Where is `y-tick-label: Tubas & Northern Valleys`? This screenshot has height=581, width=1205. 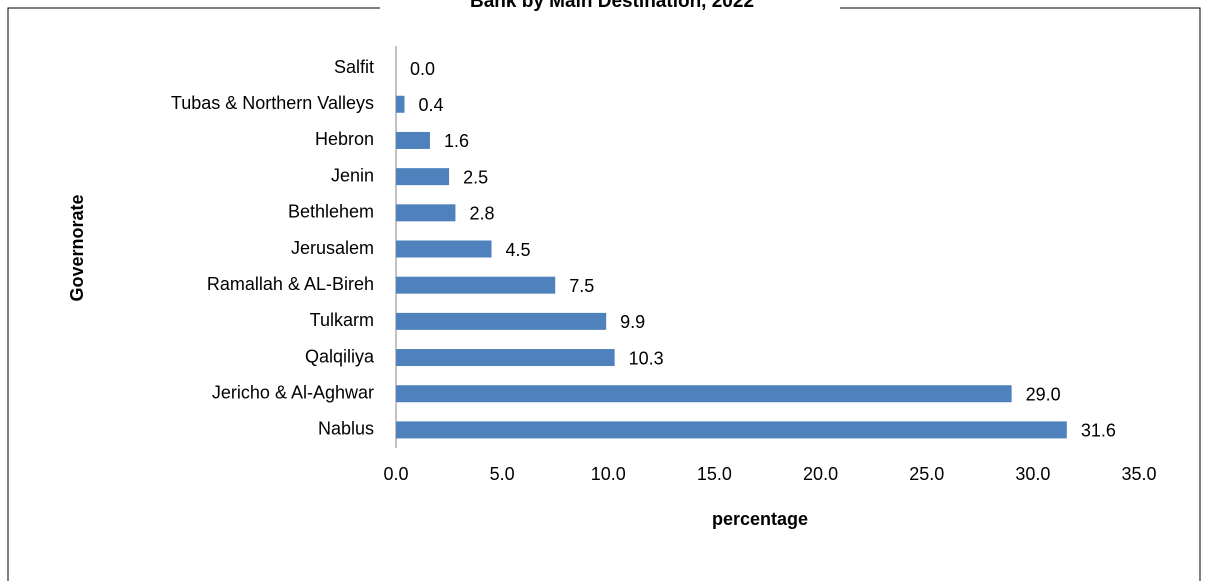 y-tick-label: Tubas & Northern Valleys is located at coordinates (272, 103).